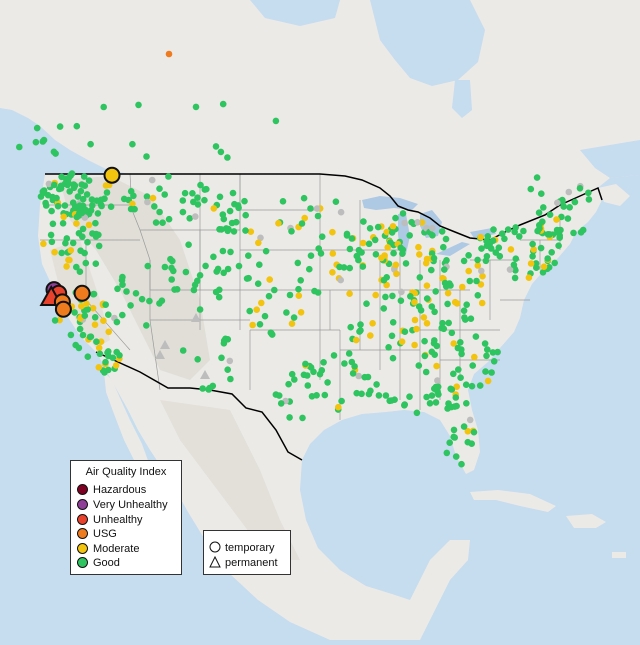 Image resolution: width=640 pixels, height=645 pixels. Describe the element at coordinates (120, 490) in the screenshot. I see `legend-label: Hazardous` at that location.